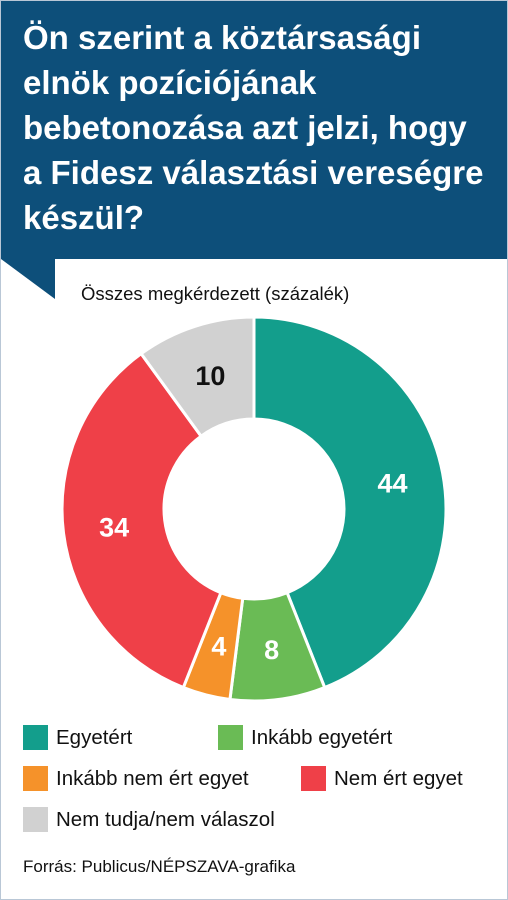  What do you see at coordinates (215, 293) in the screenshot?
I see `chart-subtitle: Összes megkérdezett (százalék)` at bounding box center [215, 293].